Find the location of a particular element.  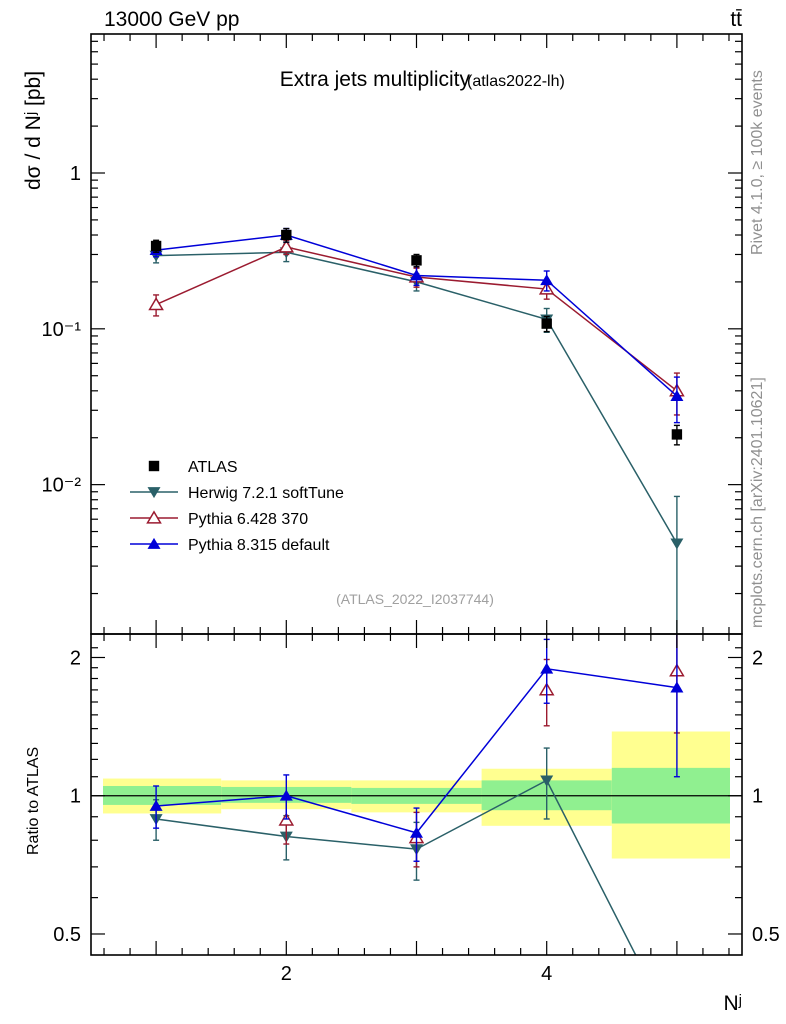

ratio-y-axis-label: Ratio to ATLAS is located at coordinates (33, 801).